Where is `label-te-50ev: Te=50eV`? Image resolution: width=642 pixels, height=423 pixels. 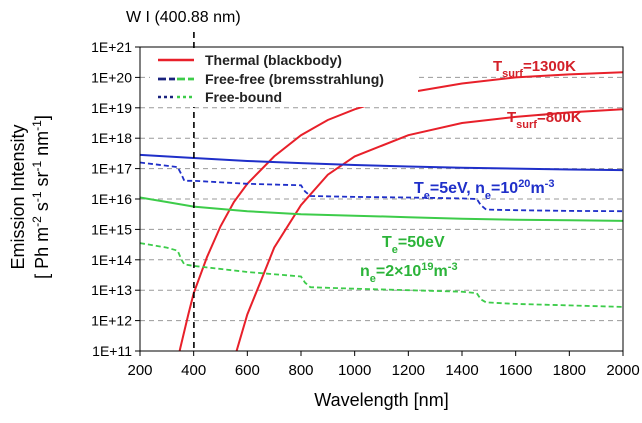
label-te-50ev: Te=50eV is located at coordinates (413, 245).